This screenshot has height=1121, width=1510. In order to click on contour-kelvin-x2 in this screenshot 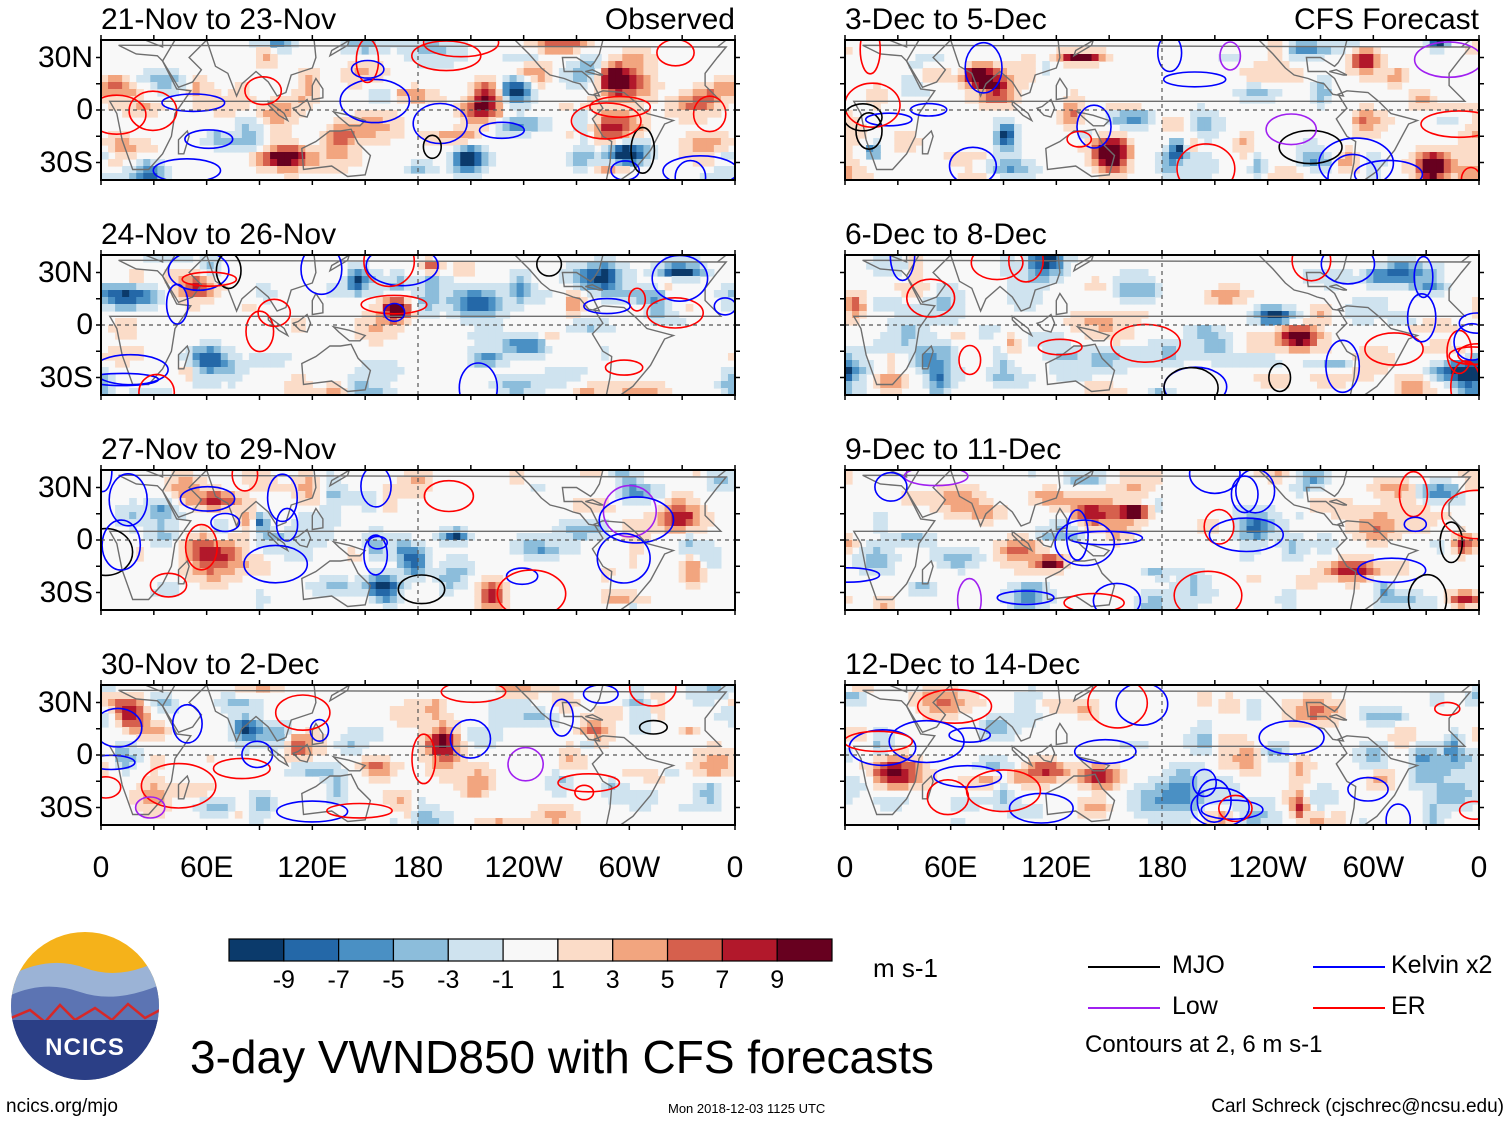, I will do `click(1388, 169)`.